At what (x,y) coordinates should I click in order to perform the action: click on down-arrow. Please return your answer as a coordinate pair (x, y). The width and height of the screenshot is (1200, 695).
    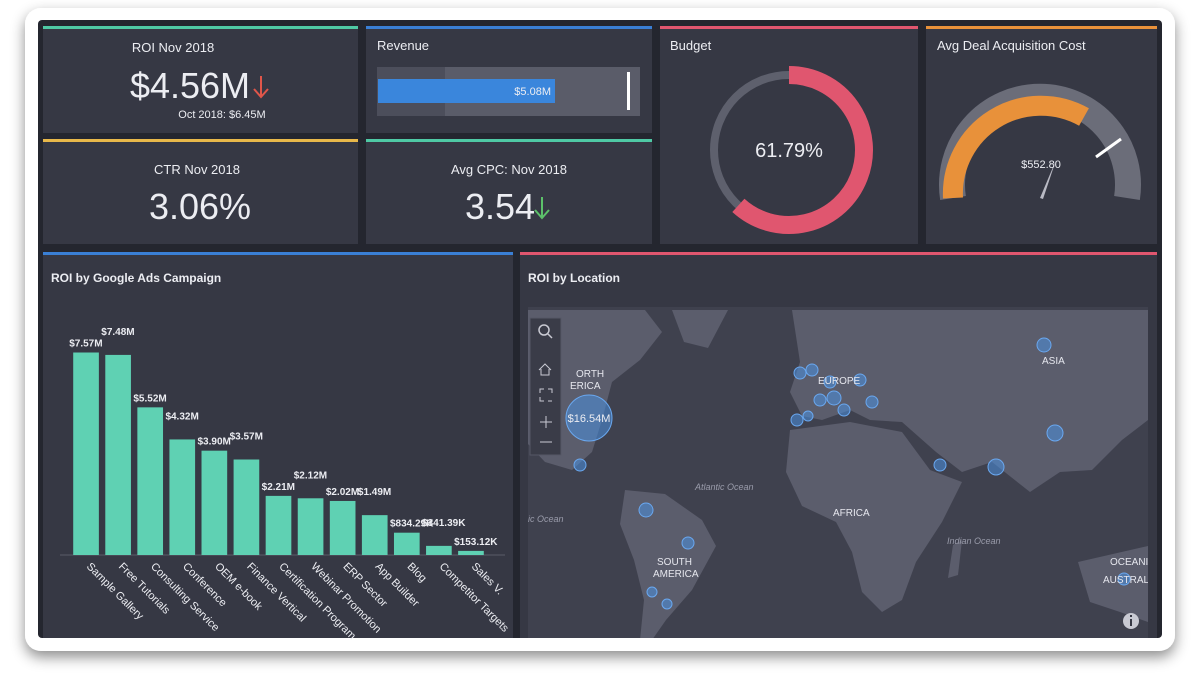
    Looking at the image, I should click on (261, 87).